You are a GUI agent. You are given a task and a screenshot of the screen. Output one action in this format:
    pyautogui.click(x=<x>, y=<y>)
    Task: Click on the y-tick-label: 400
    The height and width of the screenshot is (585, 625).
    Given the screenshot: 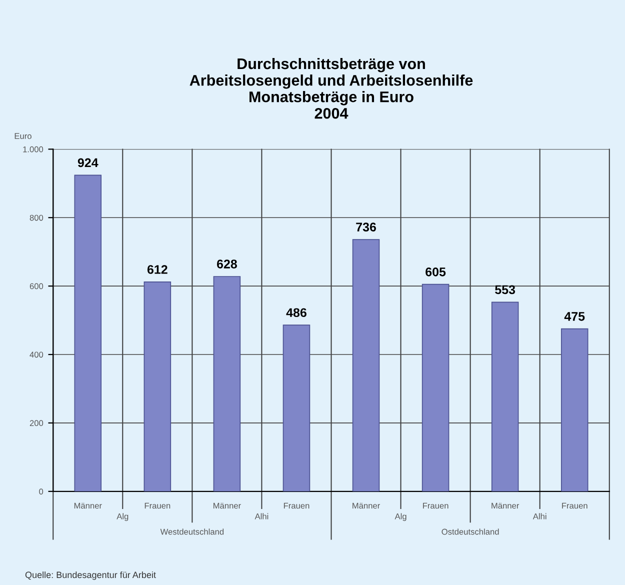 What is the action you would take?
    pyautogui.click(x=37, y=355)
    